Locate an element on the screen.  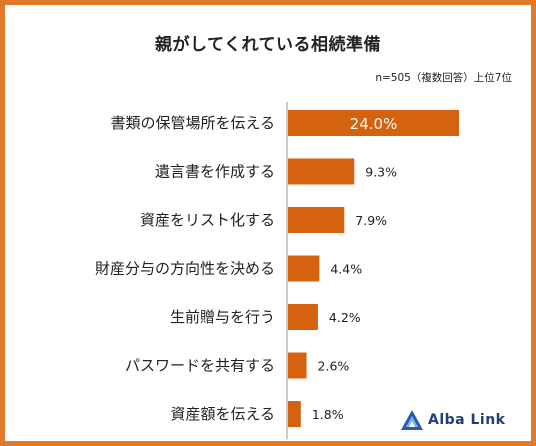
sample-note: n=505（複数回答）上位7位 is located at coordinates (443, 78).